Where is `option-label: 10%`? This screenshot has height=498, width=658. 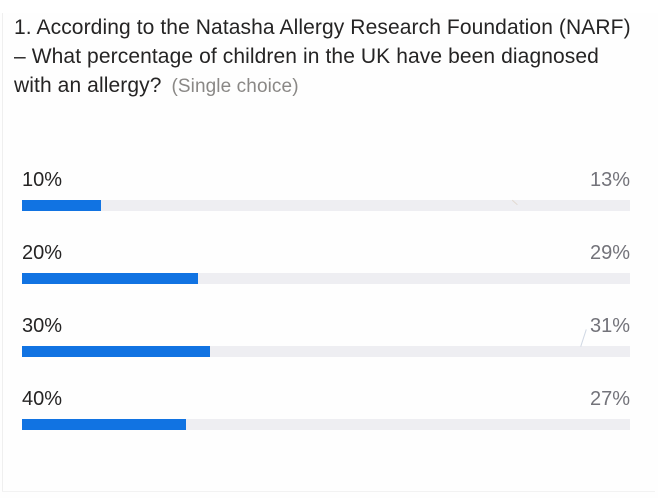 option-label: 10% is located at coordinates (42, 180).